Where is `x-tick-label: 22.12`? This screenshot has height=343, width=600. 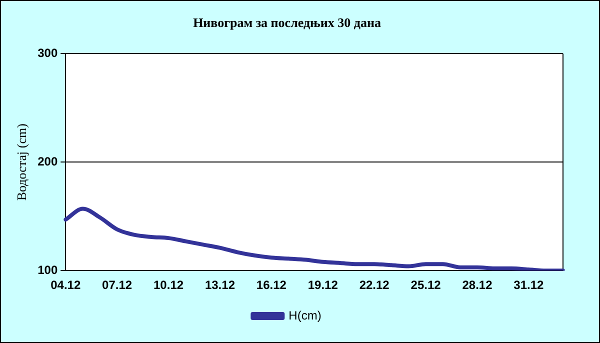 x-tick-label: 22.12 is located at coordinates (374, 285).